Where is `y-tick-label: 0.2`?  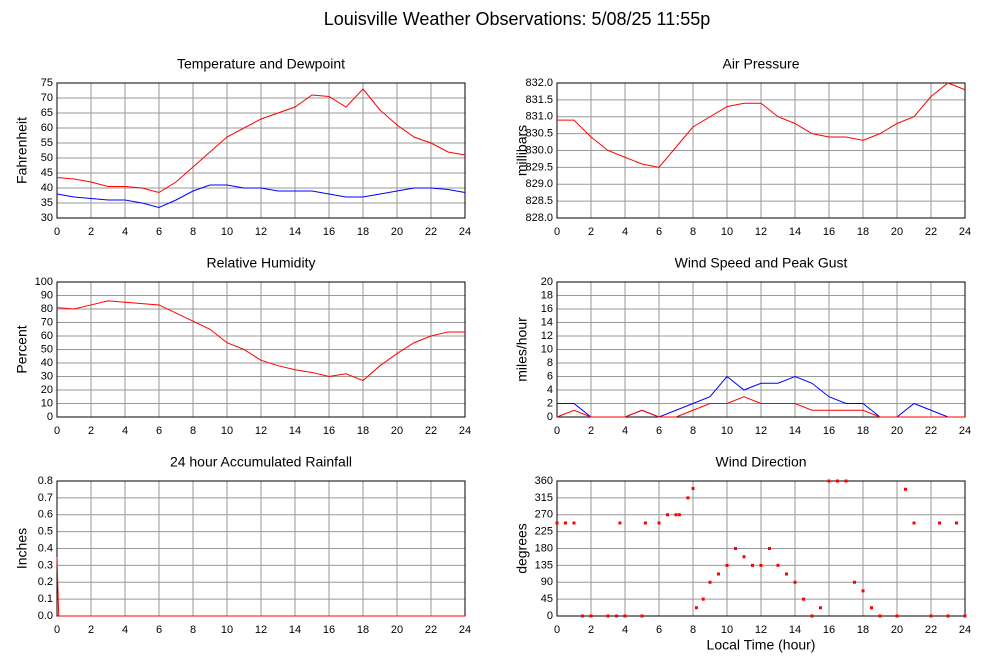 y-tick-label: 0.2 is located at coordinates (45, 582).